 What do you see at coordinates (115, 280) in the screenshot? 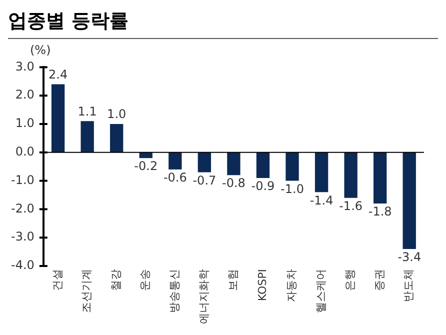
I see `x-tick-label: 철강` at bounding box center [115, 280].